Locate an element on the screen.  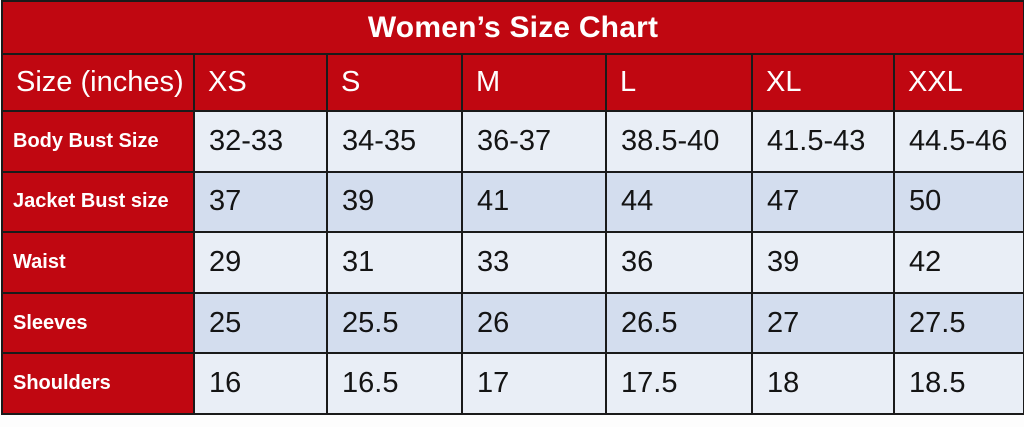
column-header-m: M is located at coordinates (534, 82).